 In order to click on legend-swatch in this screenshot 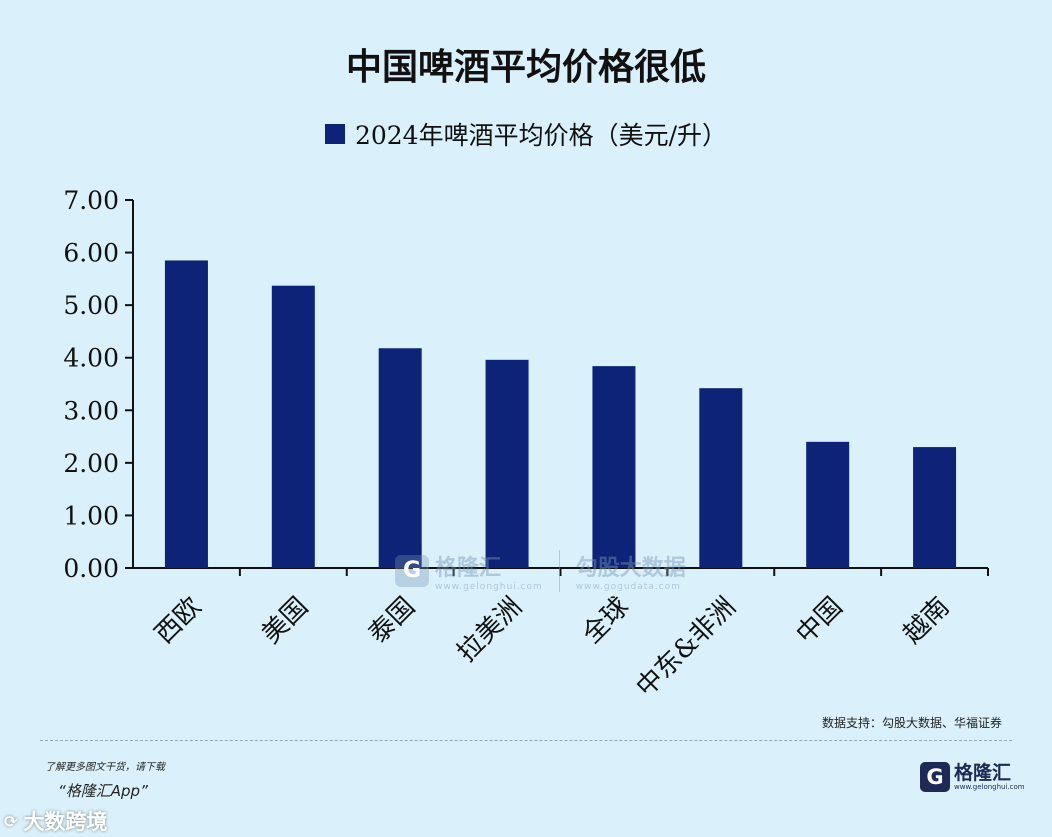, I will do `click(334, 134)`.